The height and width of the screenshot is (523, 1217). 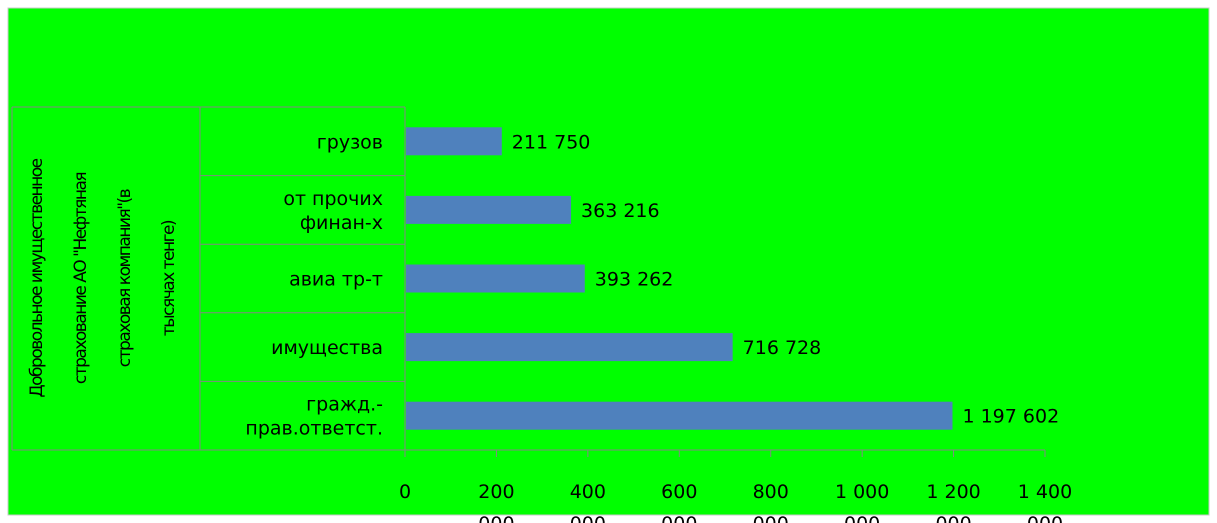 What do you see at coordinates (405, 492) in the screenshot?
I see `value-axis-tick-label: 0` at bounding box center [405, 492].